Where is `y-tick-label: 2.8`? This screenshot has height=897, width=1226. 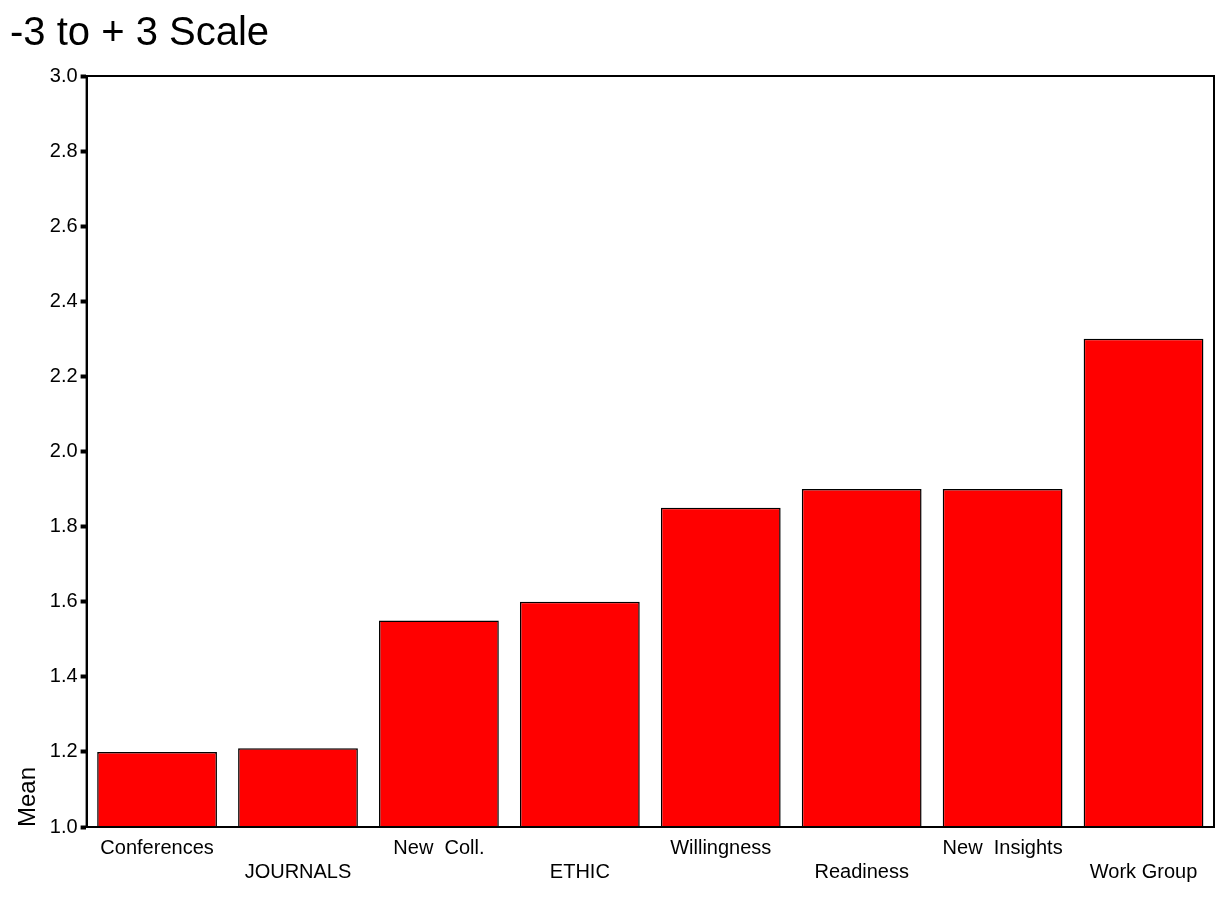
y-tick-label: 2.8 is located at coordinates (63, 149).